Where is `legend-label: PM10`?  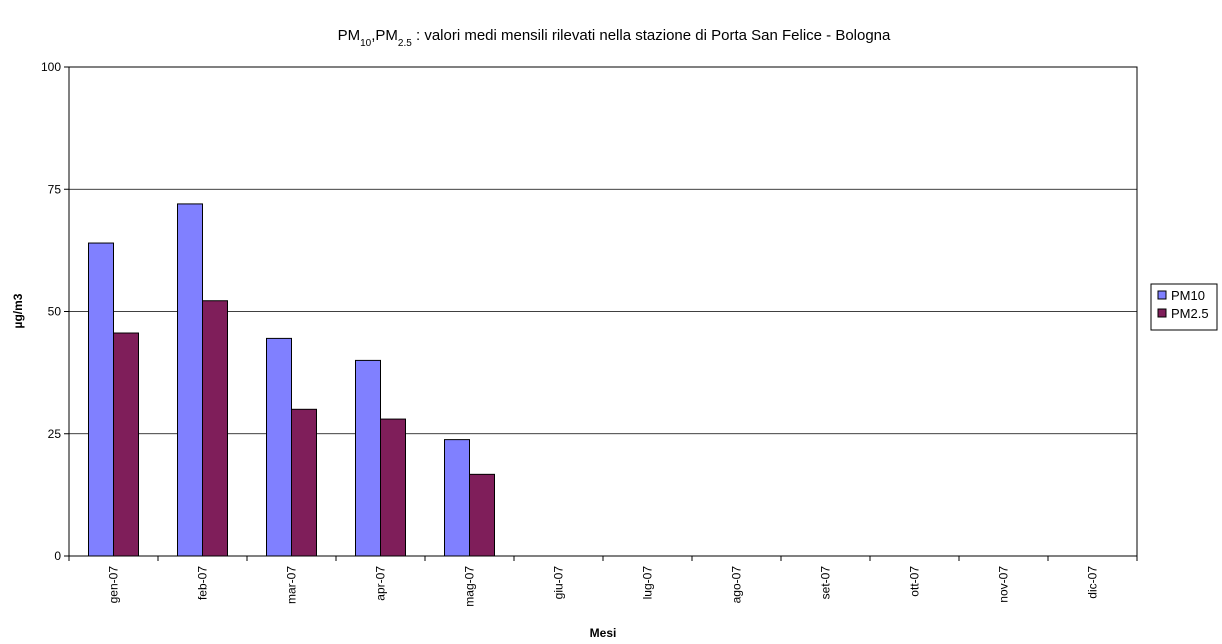 legend-label: PM10 is located at coordinates (1188, 295).